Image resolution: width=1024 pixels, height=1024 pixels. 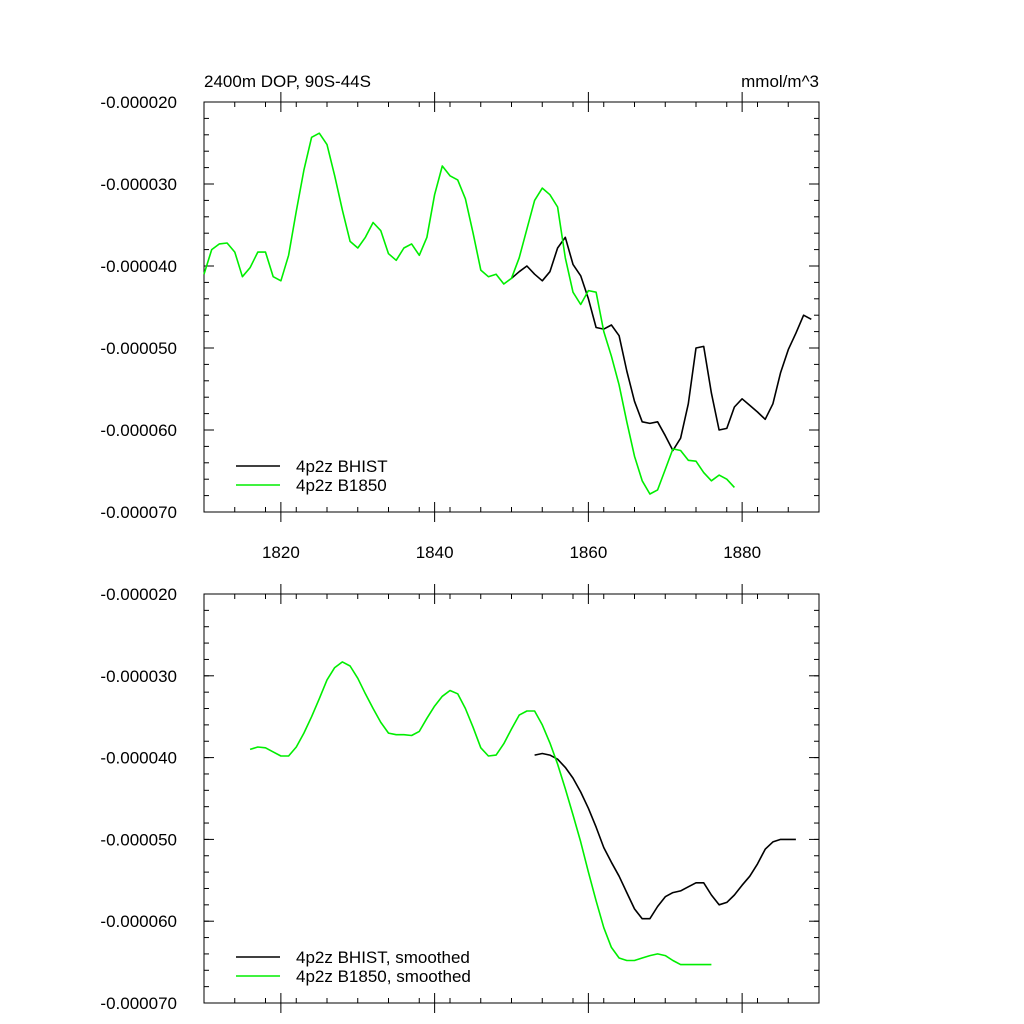 I want to click on legend-label: 4p2z B1850, so click(x=341, y=485).